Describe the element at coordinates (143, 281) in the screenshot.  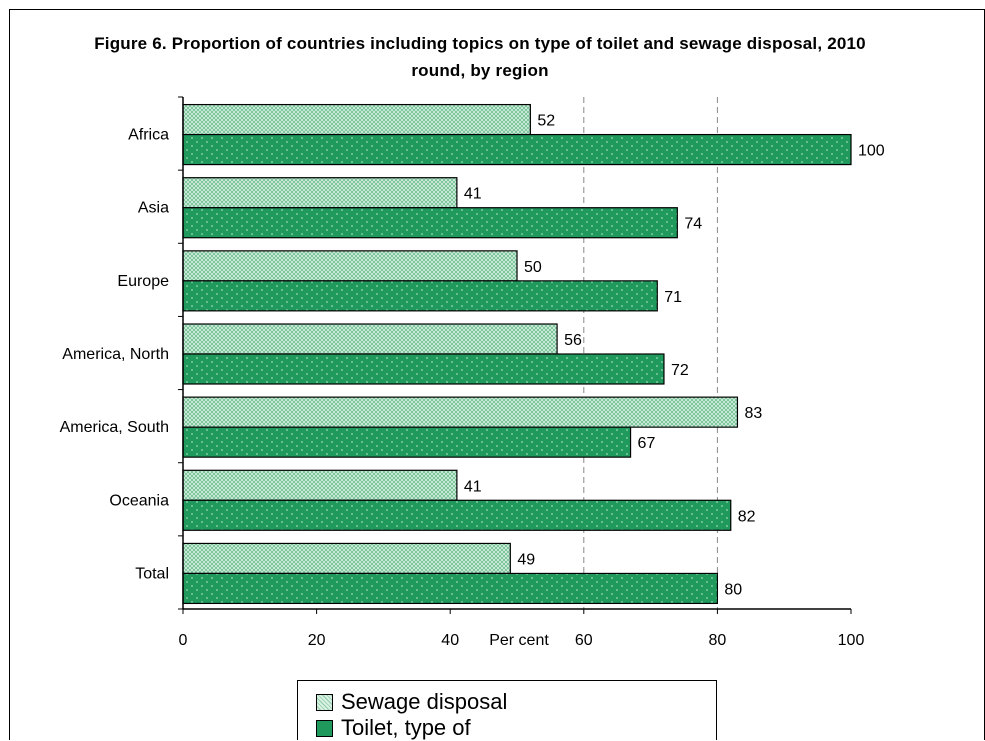
I see `category-label: Europe` at that location.